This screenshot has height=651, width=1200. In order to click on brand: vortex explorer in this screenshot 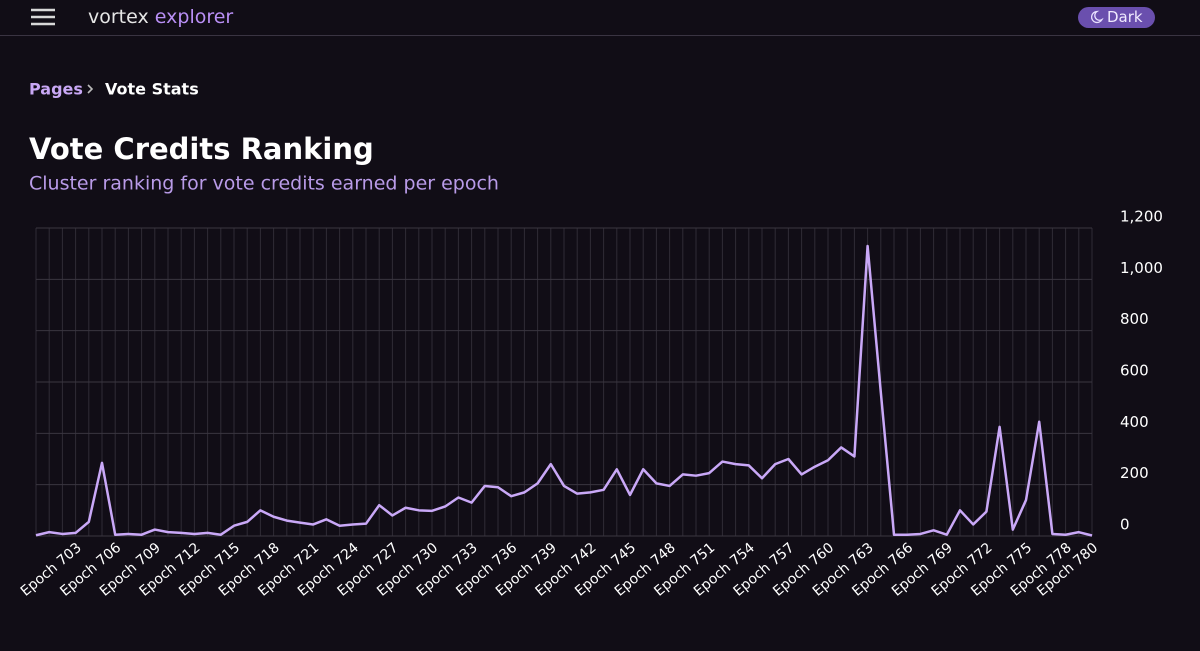, I will do `click(160, 17)`.